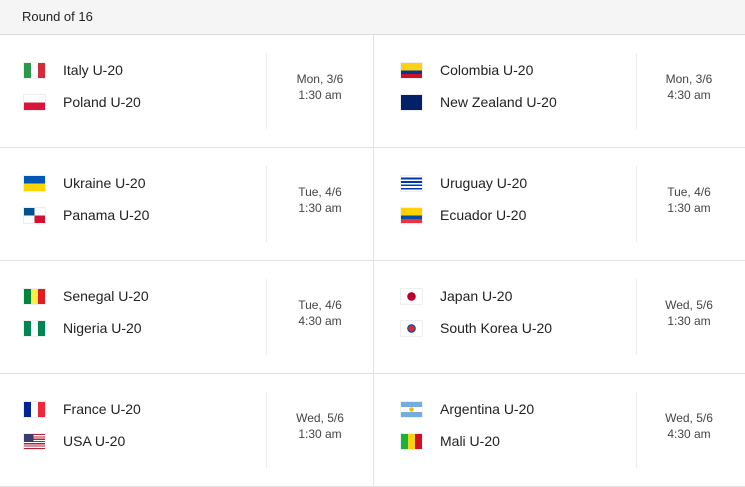 Image resolution: width=745 pixels, height=487 pixels. I want to click on team-name: Mali U-20, so click(470, 441).